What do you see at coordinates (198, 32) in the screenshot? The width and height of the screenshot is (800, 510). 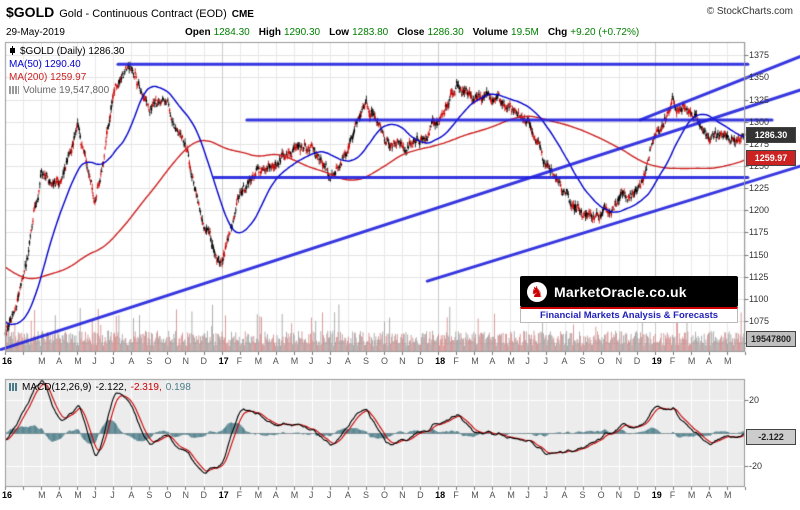 I see `quote-label: Open` at bounding box center [198, 32].